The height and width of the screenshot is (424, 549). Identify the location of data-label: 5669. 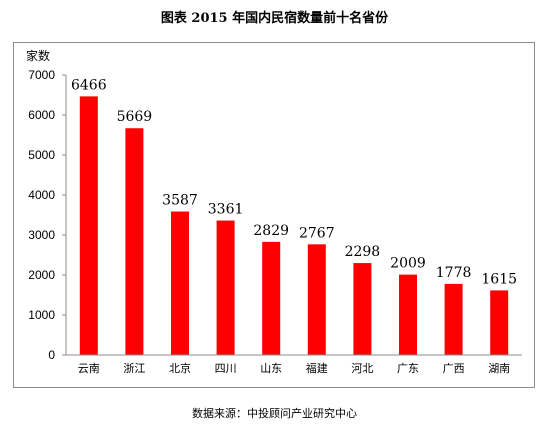
(135, 117).